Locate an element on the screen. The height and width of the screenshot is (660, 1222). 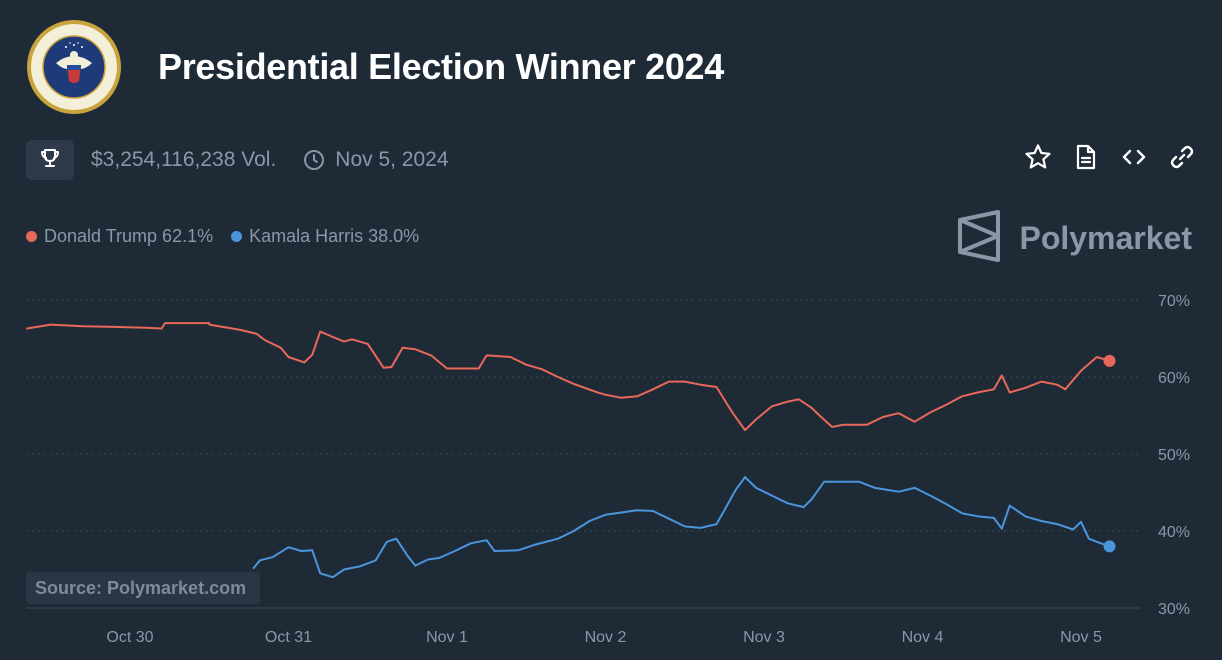
y-tick-label: 50% is located at coordinates (1174, 455).